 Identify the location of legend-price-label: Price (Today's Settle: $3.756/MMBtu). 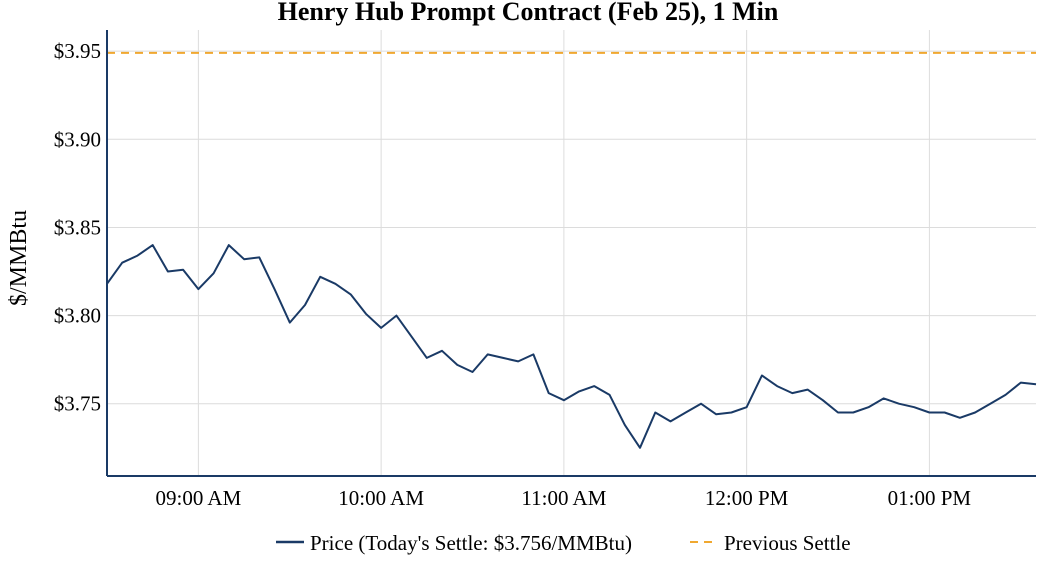
(471, 543).